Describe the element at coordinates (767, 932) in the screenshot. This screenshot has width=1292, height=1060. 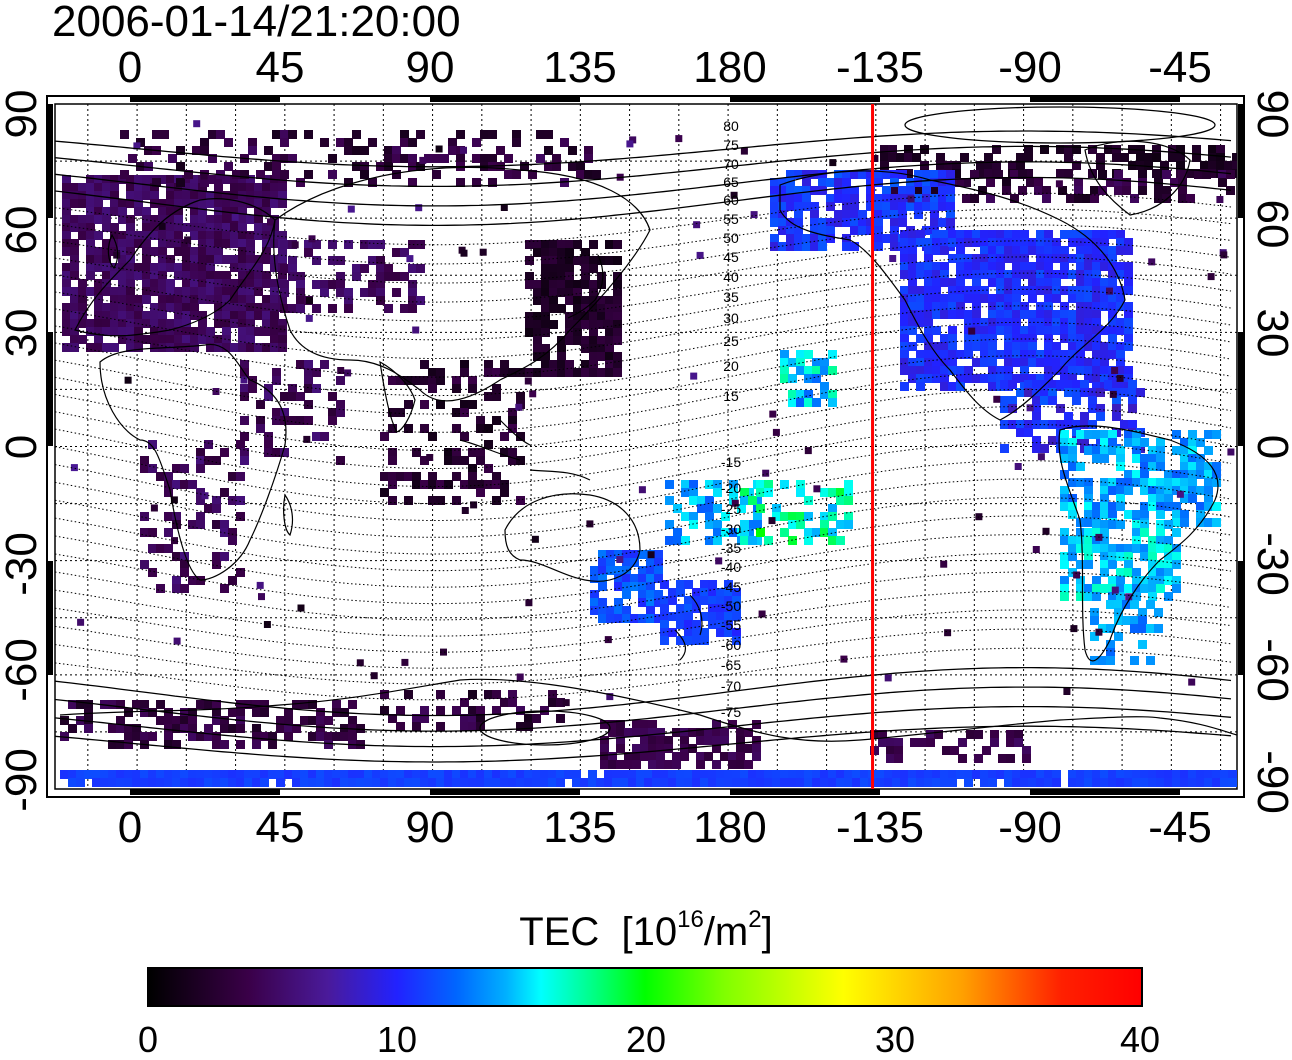
I see `colorbar-unit-suffix: ]` at that location.